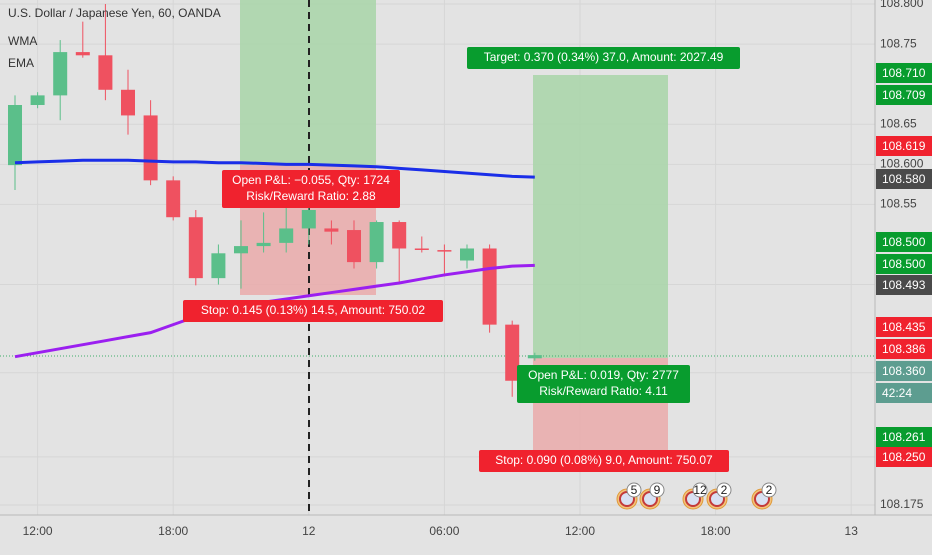 This screenshot has width=932, height=555. Describe the element at coordinates (898, 43) in the screenshot. I see `y-tick-label: 108.75` at that location.